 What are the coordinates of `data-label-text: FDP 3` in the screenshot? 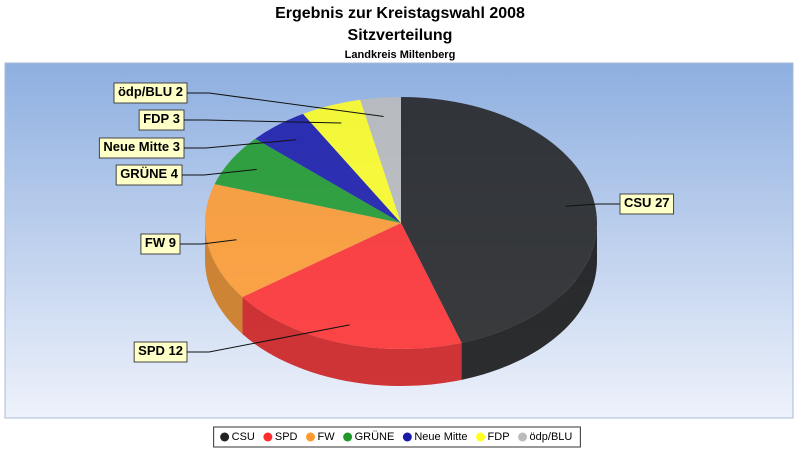 It's located at (161, 118).